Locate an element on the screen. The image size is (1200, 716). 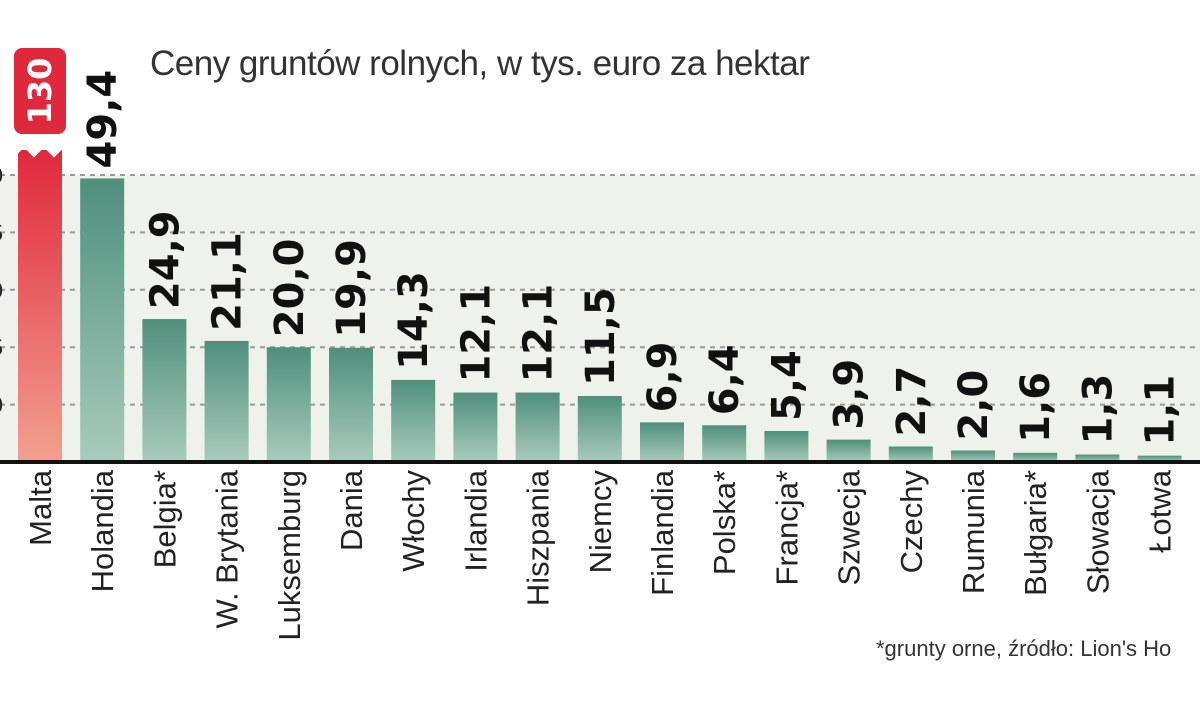
value-label: 14,3 is located at coordinates (414, 320).